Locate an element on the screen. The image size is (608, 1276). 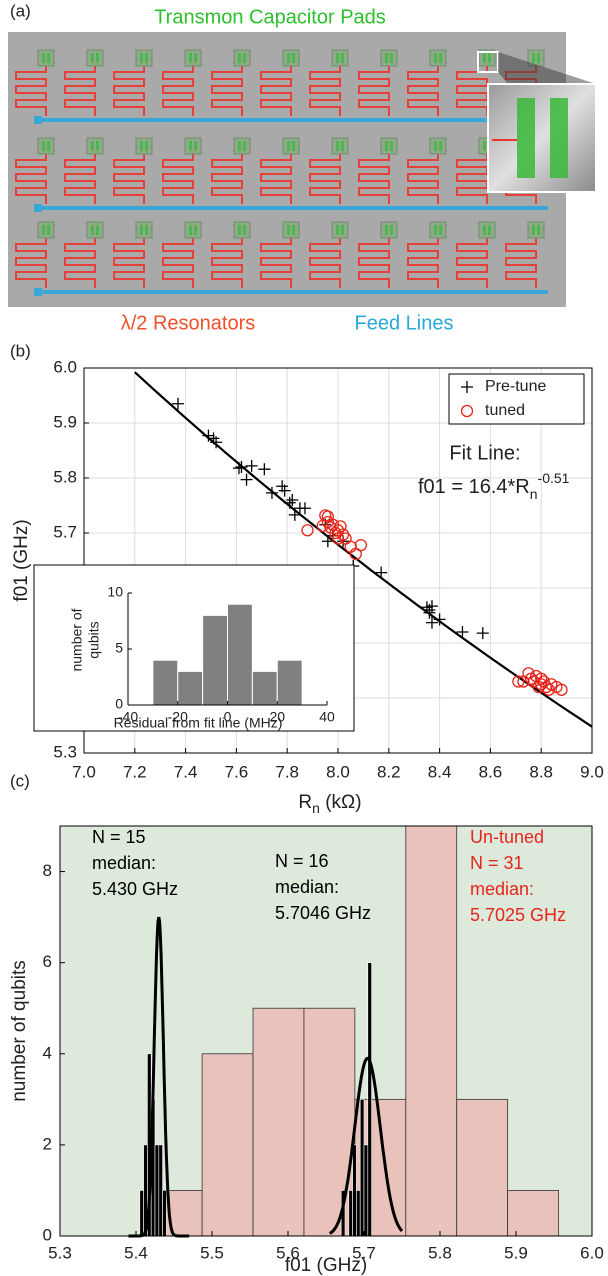
annotation: N = 31 is located at coordinates (497, 863).